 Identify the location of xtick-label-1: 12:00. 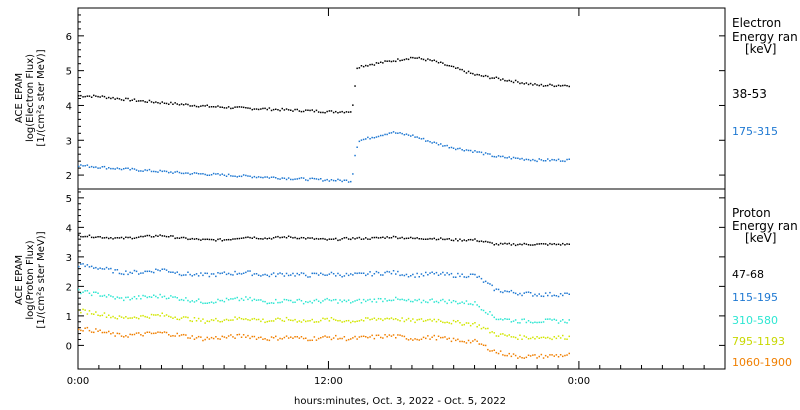
(328, 381).